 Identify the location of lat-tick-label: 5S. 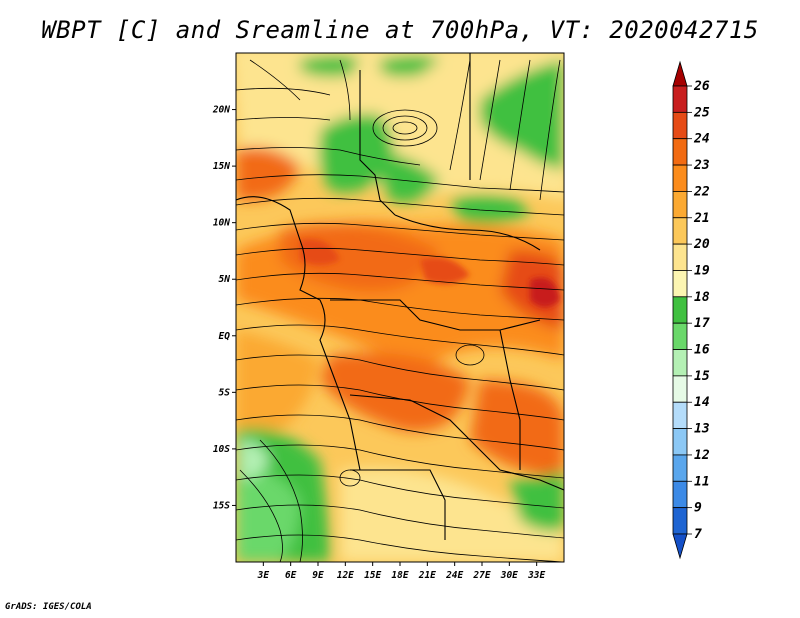
(225, 392).